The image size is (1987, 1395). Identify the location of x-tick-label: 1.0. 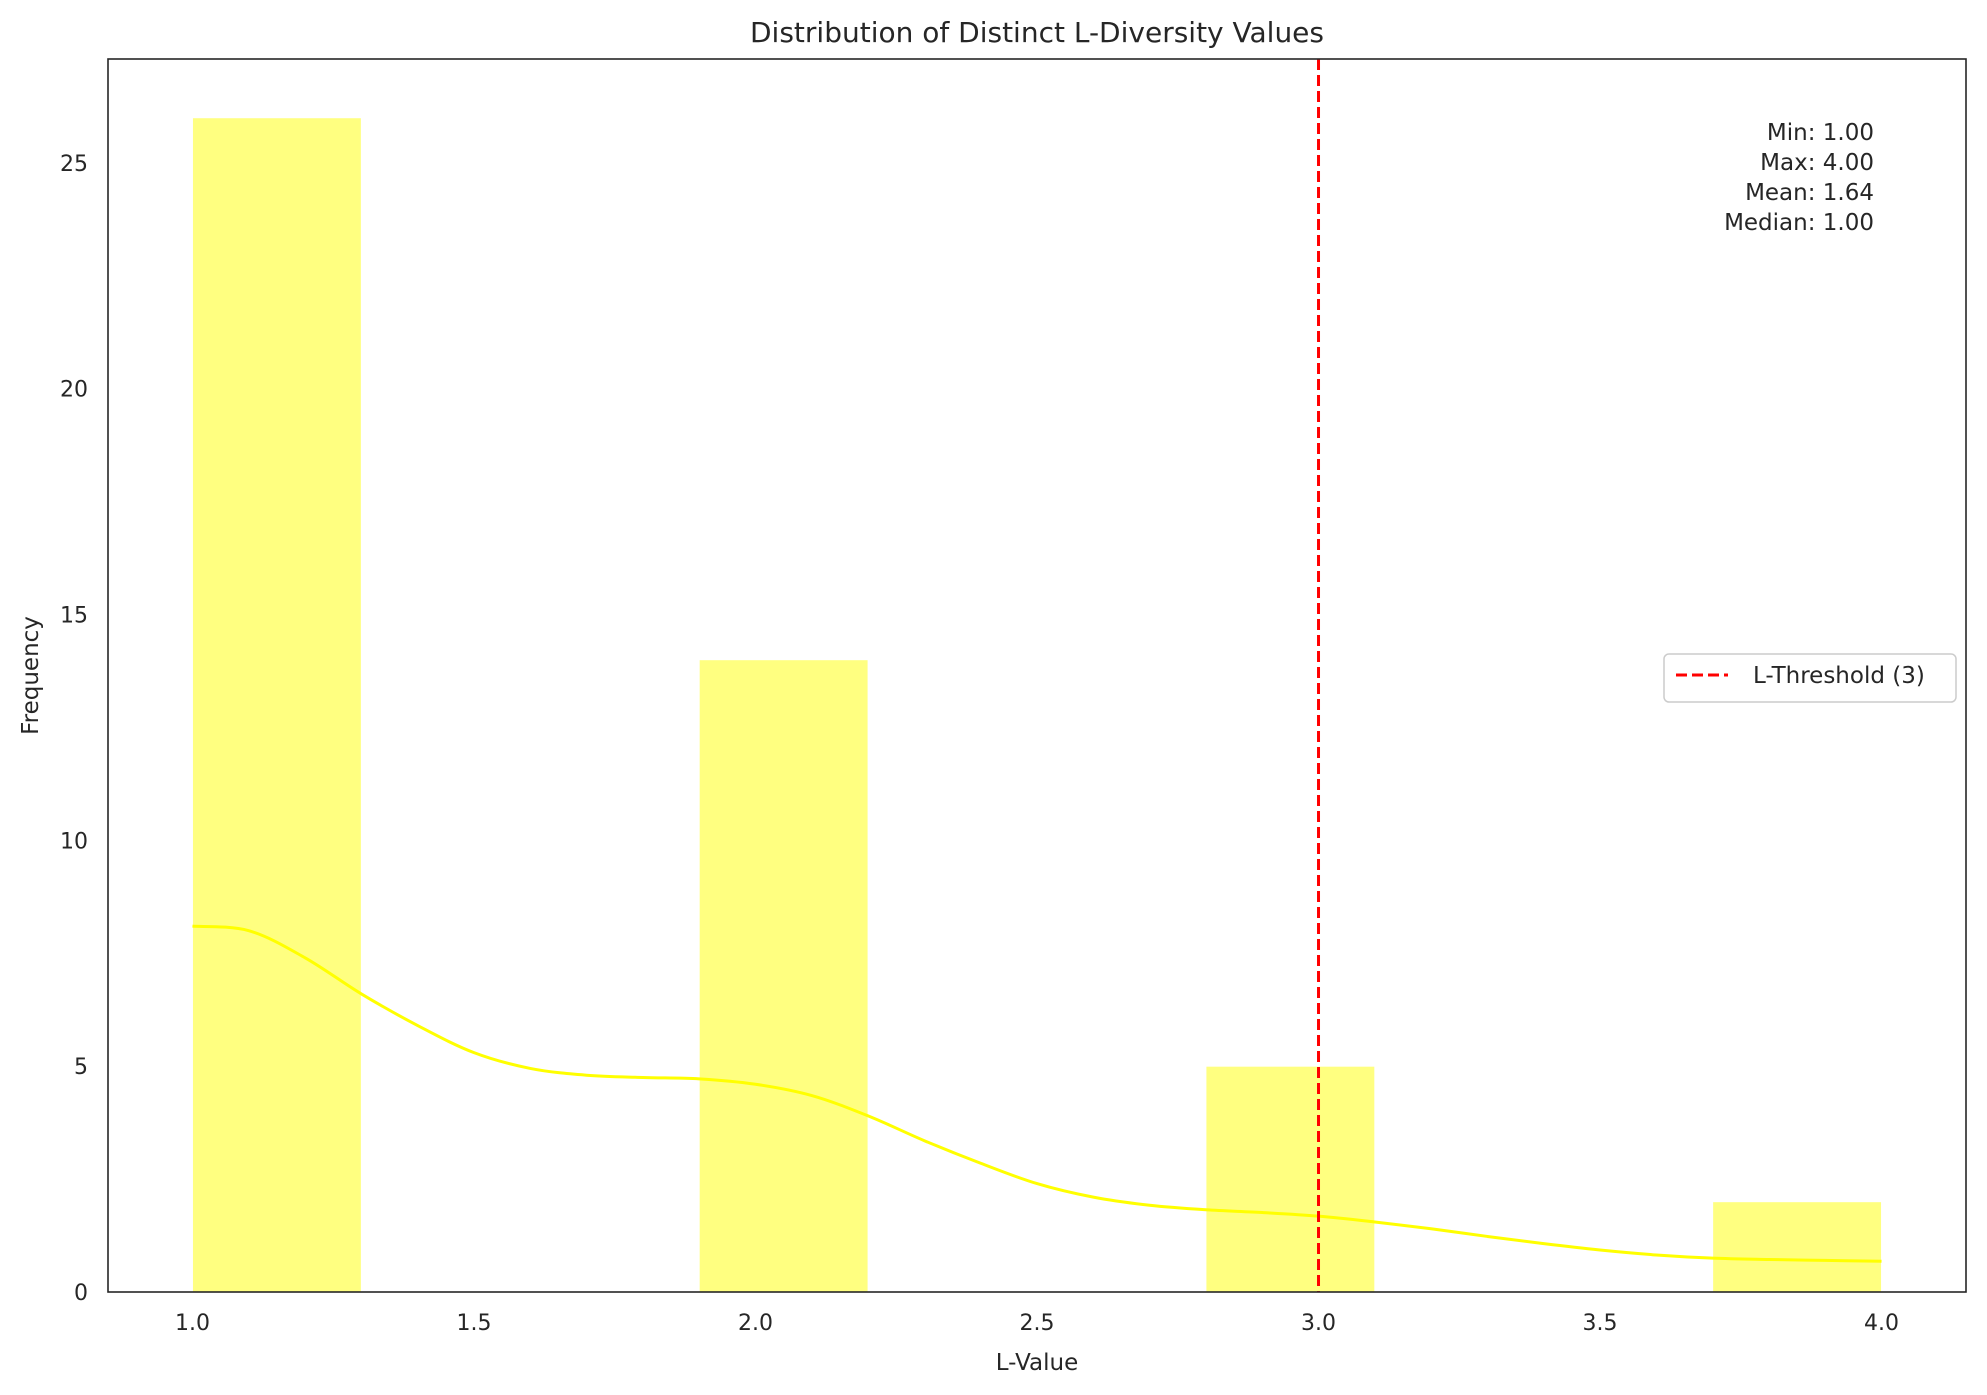
(192, 1323).